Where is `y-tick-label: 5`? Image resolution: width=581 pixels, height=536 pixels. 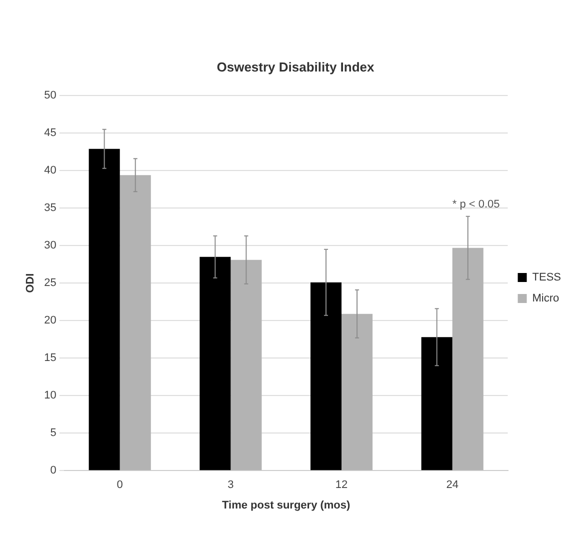 y-tick-label: 5 is located at coordinates (53, 433).